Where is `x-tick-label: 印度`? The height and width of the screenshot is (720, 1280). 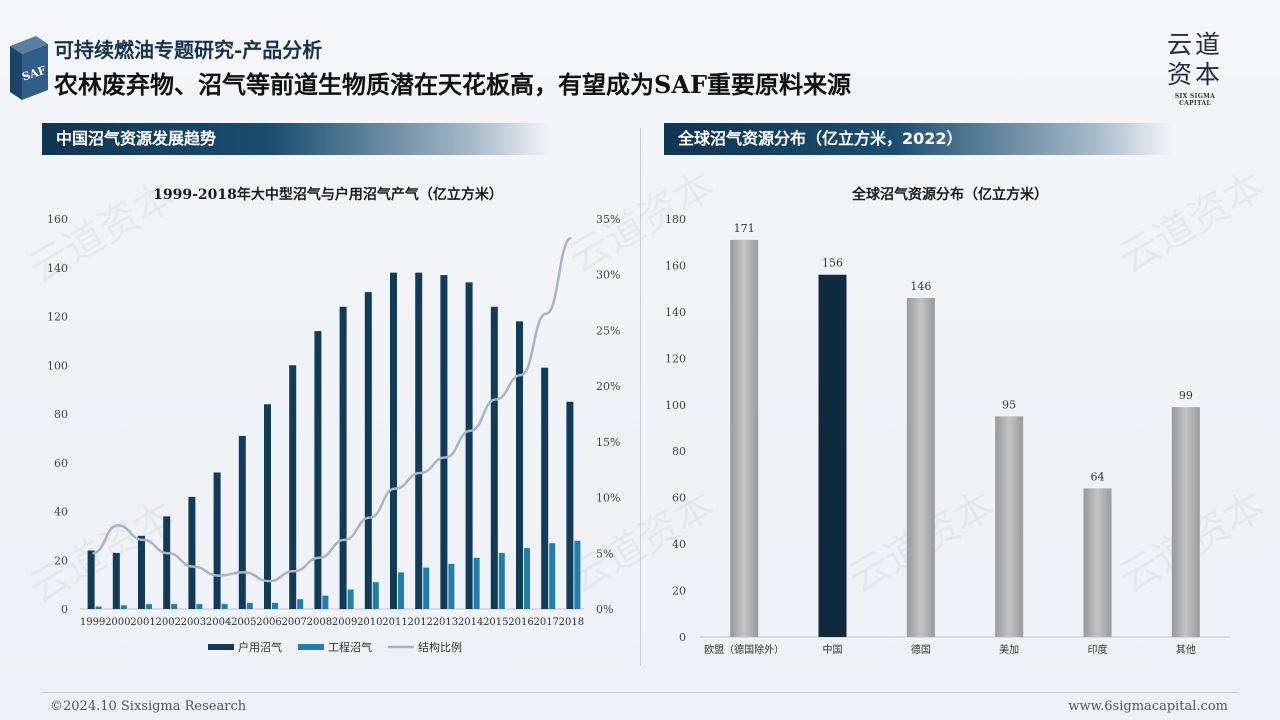 x-tick-label: 印度 is located at coordinates (1098, 649).